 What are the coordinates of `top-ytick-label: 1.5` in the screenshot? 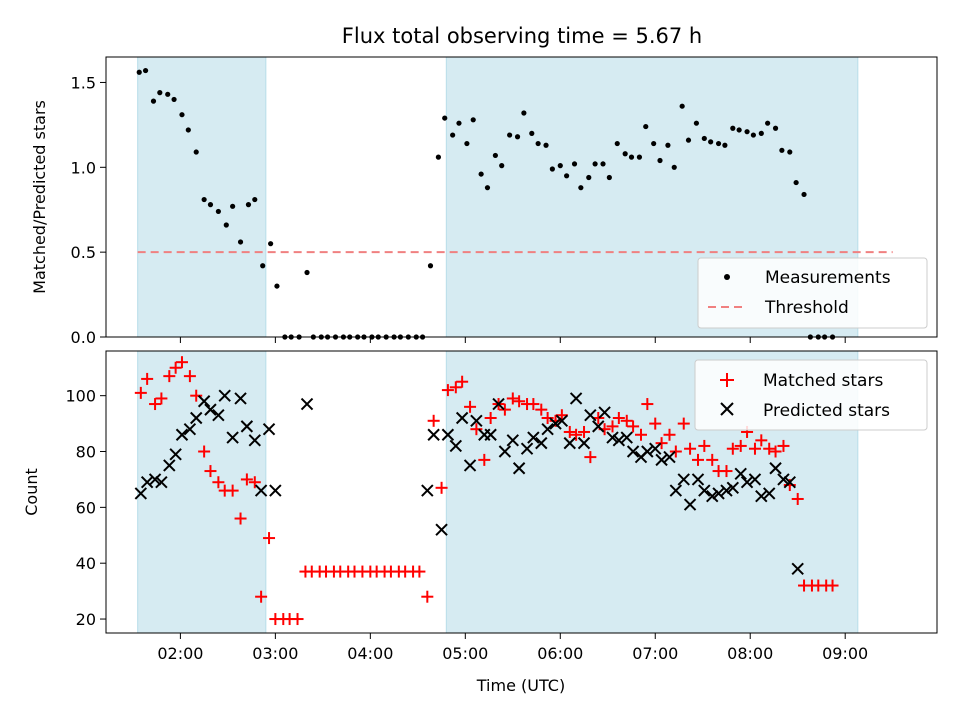 It's located at (83, 82).